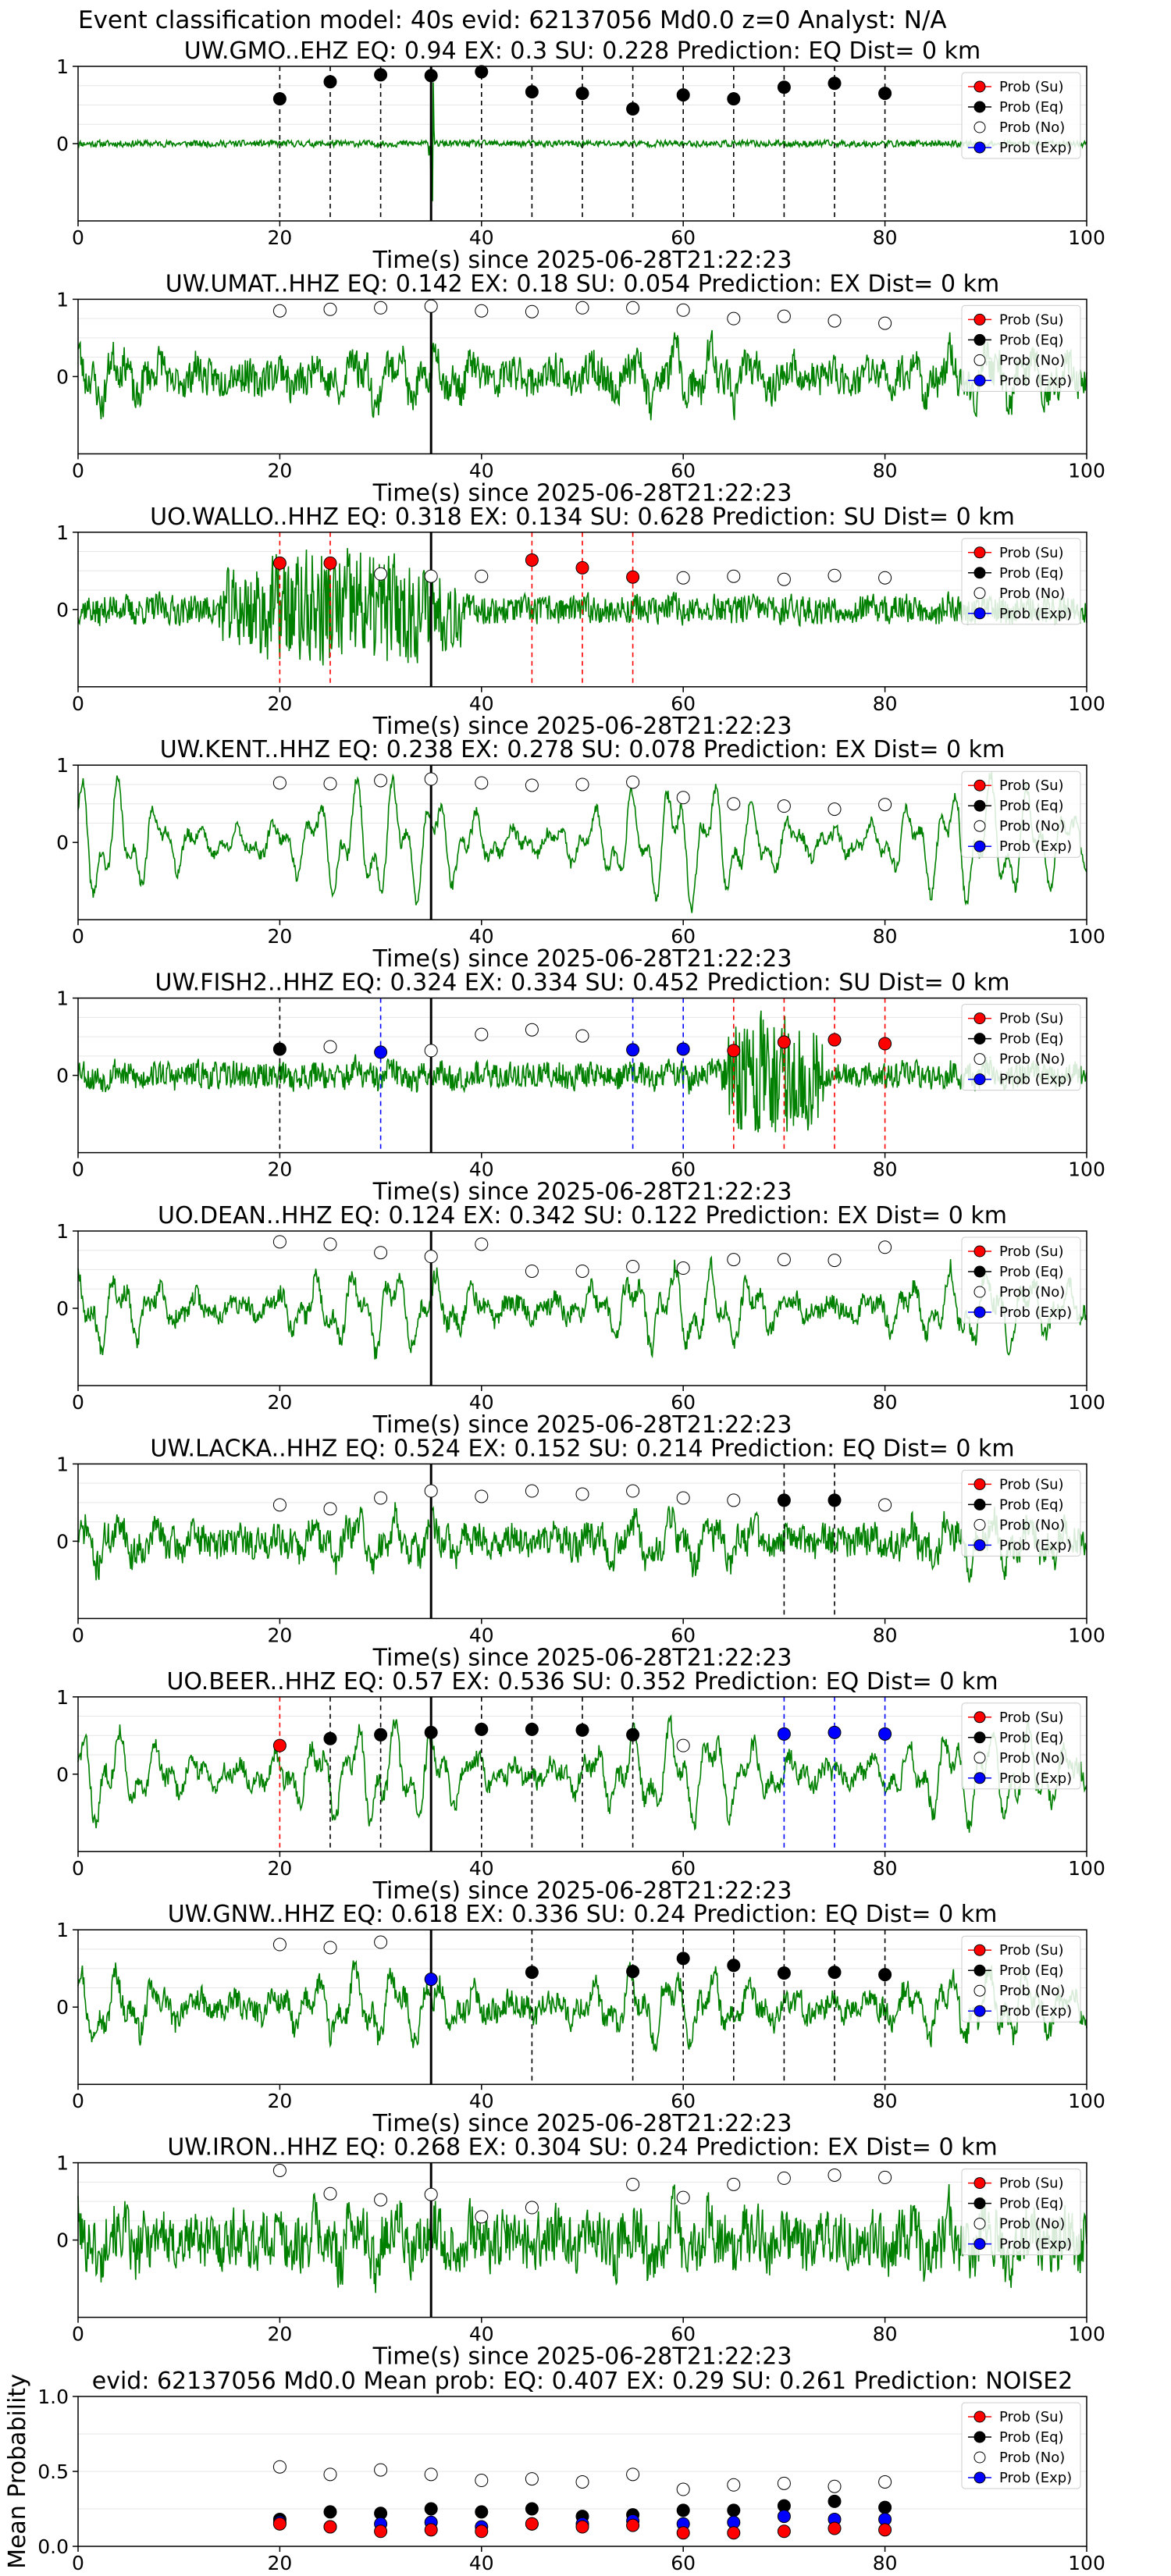  What do you see at coordinates (1031, 785) in the screenshot?
I see `legend-label: Prob (Su)` at bounding box center [1031, 785].